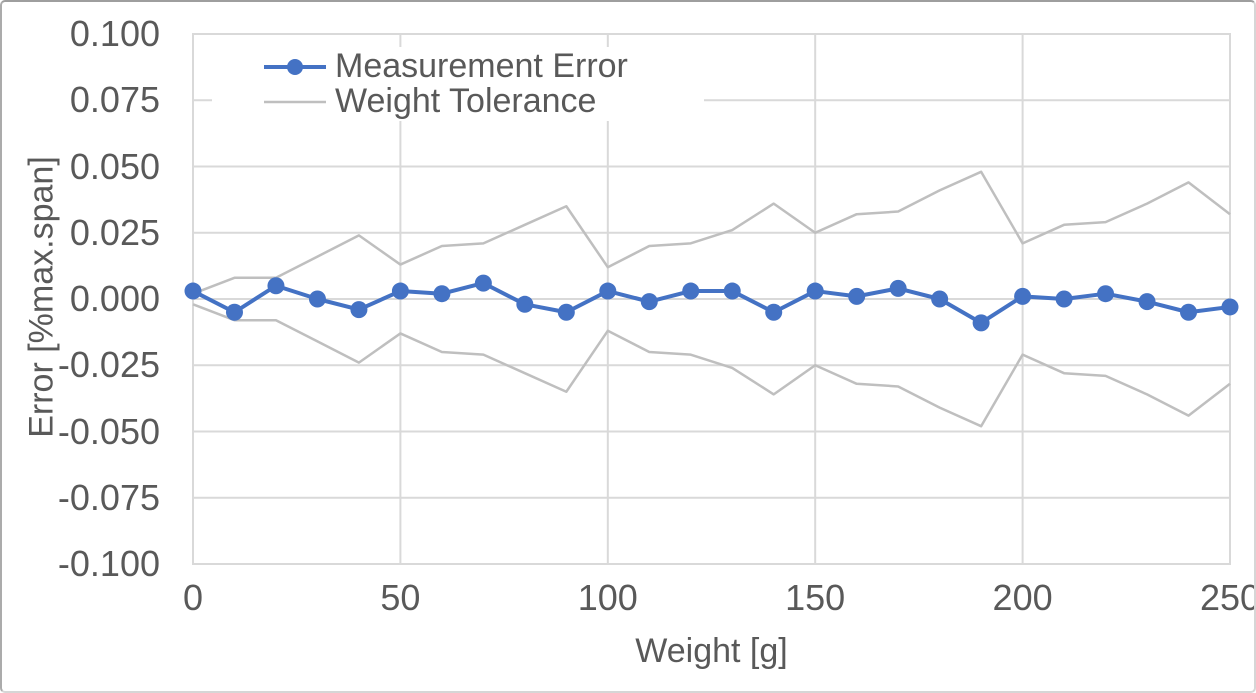 This screenshot has width=1256, height=693. I want to click on x-tick-label: 50, so click(400, 597).